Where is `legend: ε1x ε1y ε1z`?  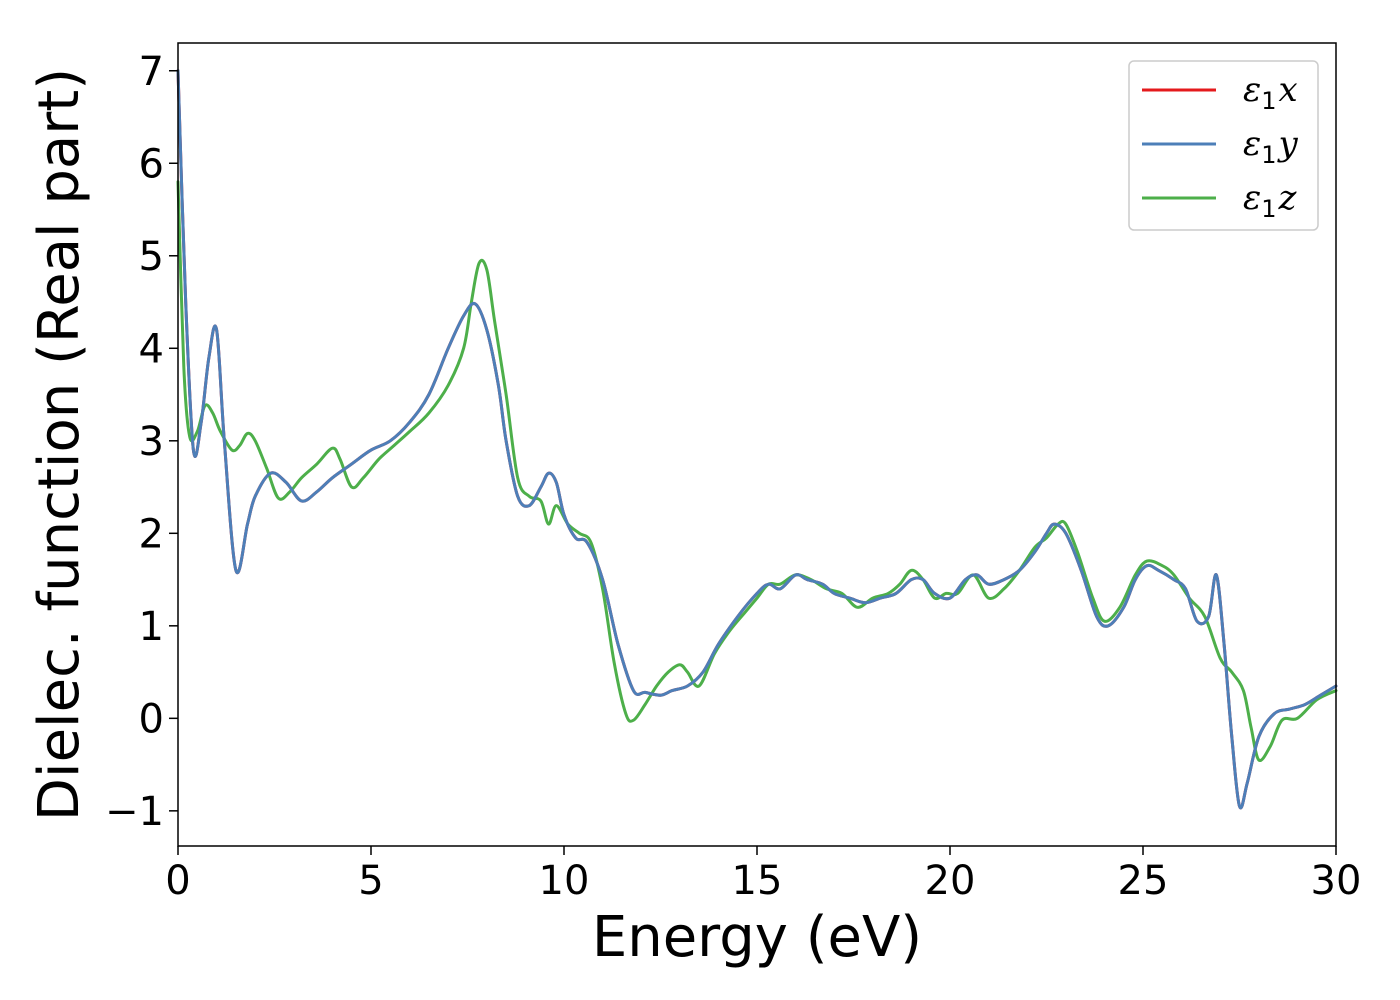
legend: ε1x ε1y ε1z is located at coordinates (1223, 145).